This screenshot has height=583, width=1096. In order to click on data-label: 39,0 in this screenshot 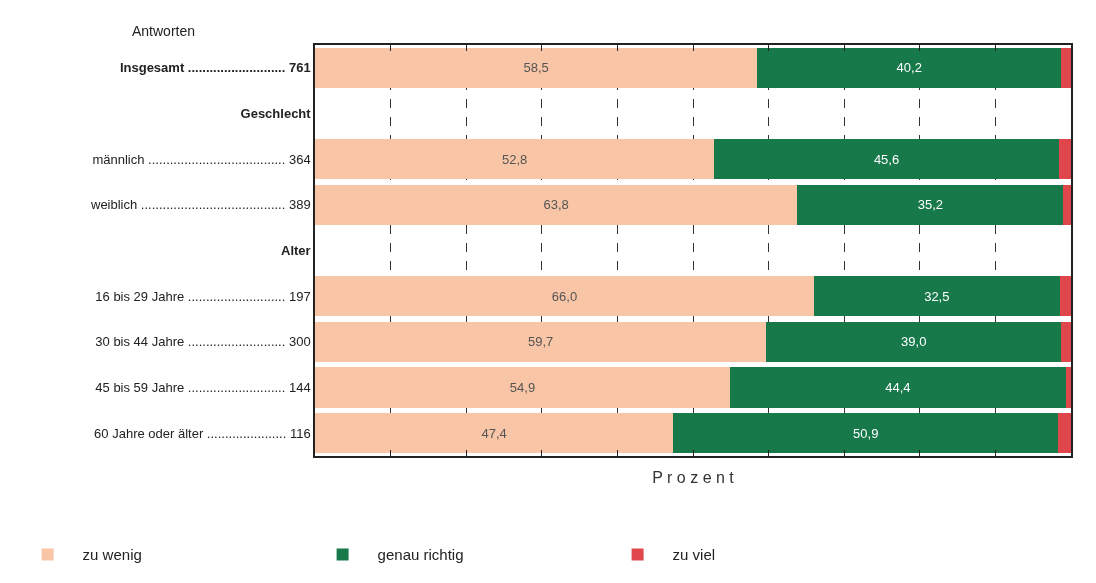, I will do `click(914, 342)`.